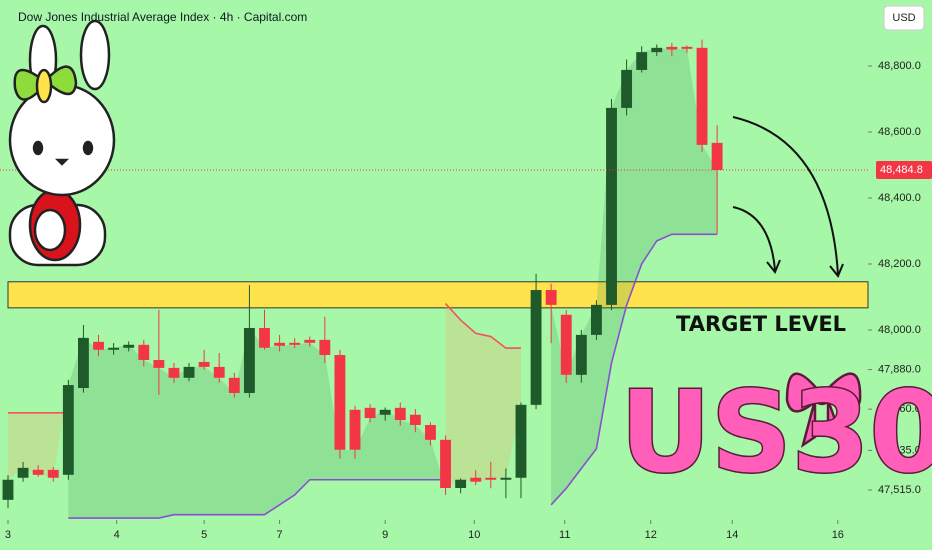 The height and width of the screenshot is (550, 932). Describe the element at coordinates (8, 535) in the screenshot. I see `x-tick-label: 3` at that location.